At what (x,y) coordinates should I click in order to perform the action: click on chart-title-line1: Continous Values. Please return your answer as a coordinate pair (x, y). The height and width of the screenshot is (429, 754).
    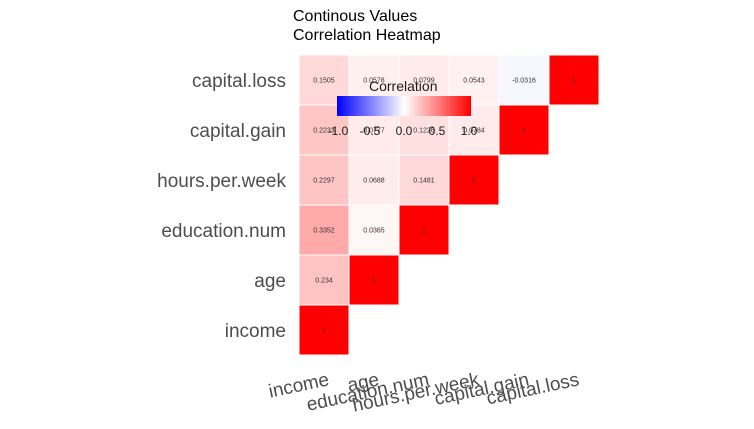
    Looking at the image, I should click on (355, 16).